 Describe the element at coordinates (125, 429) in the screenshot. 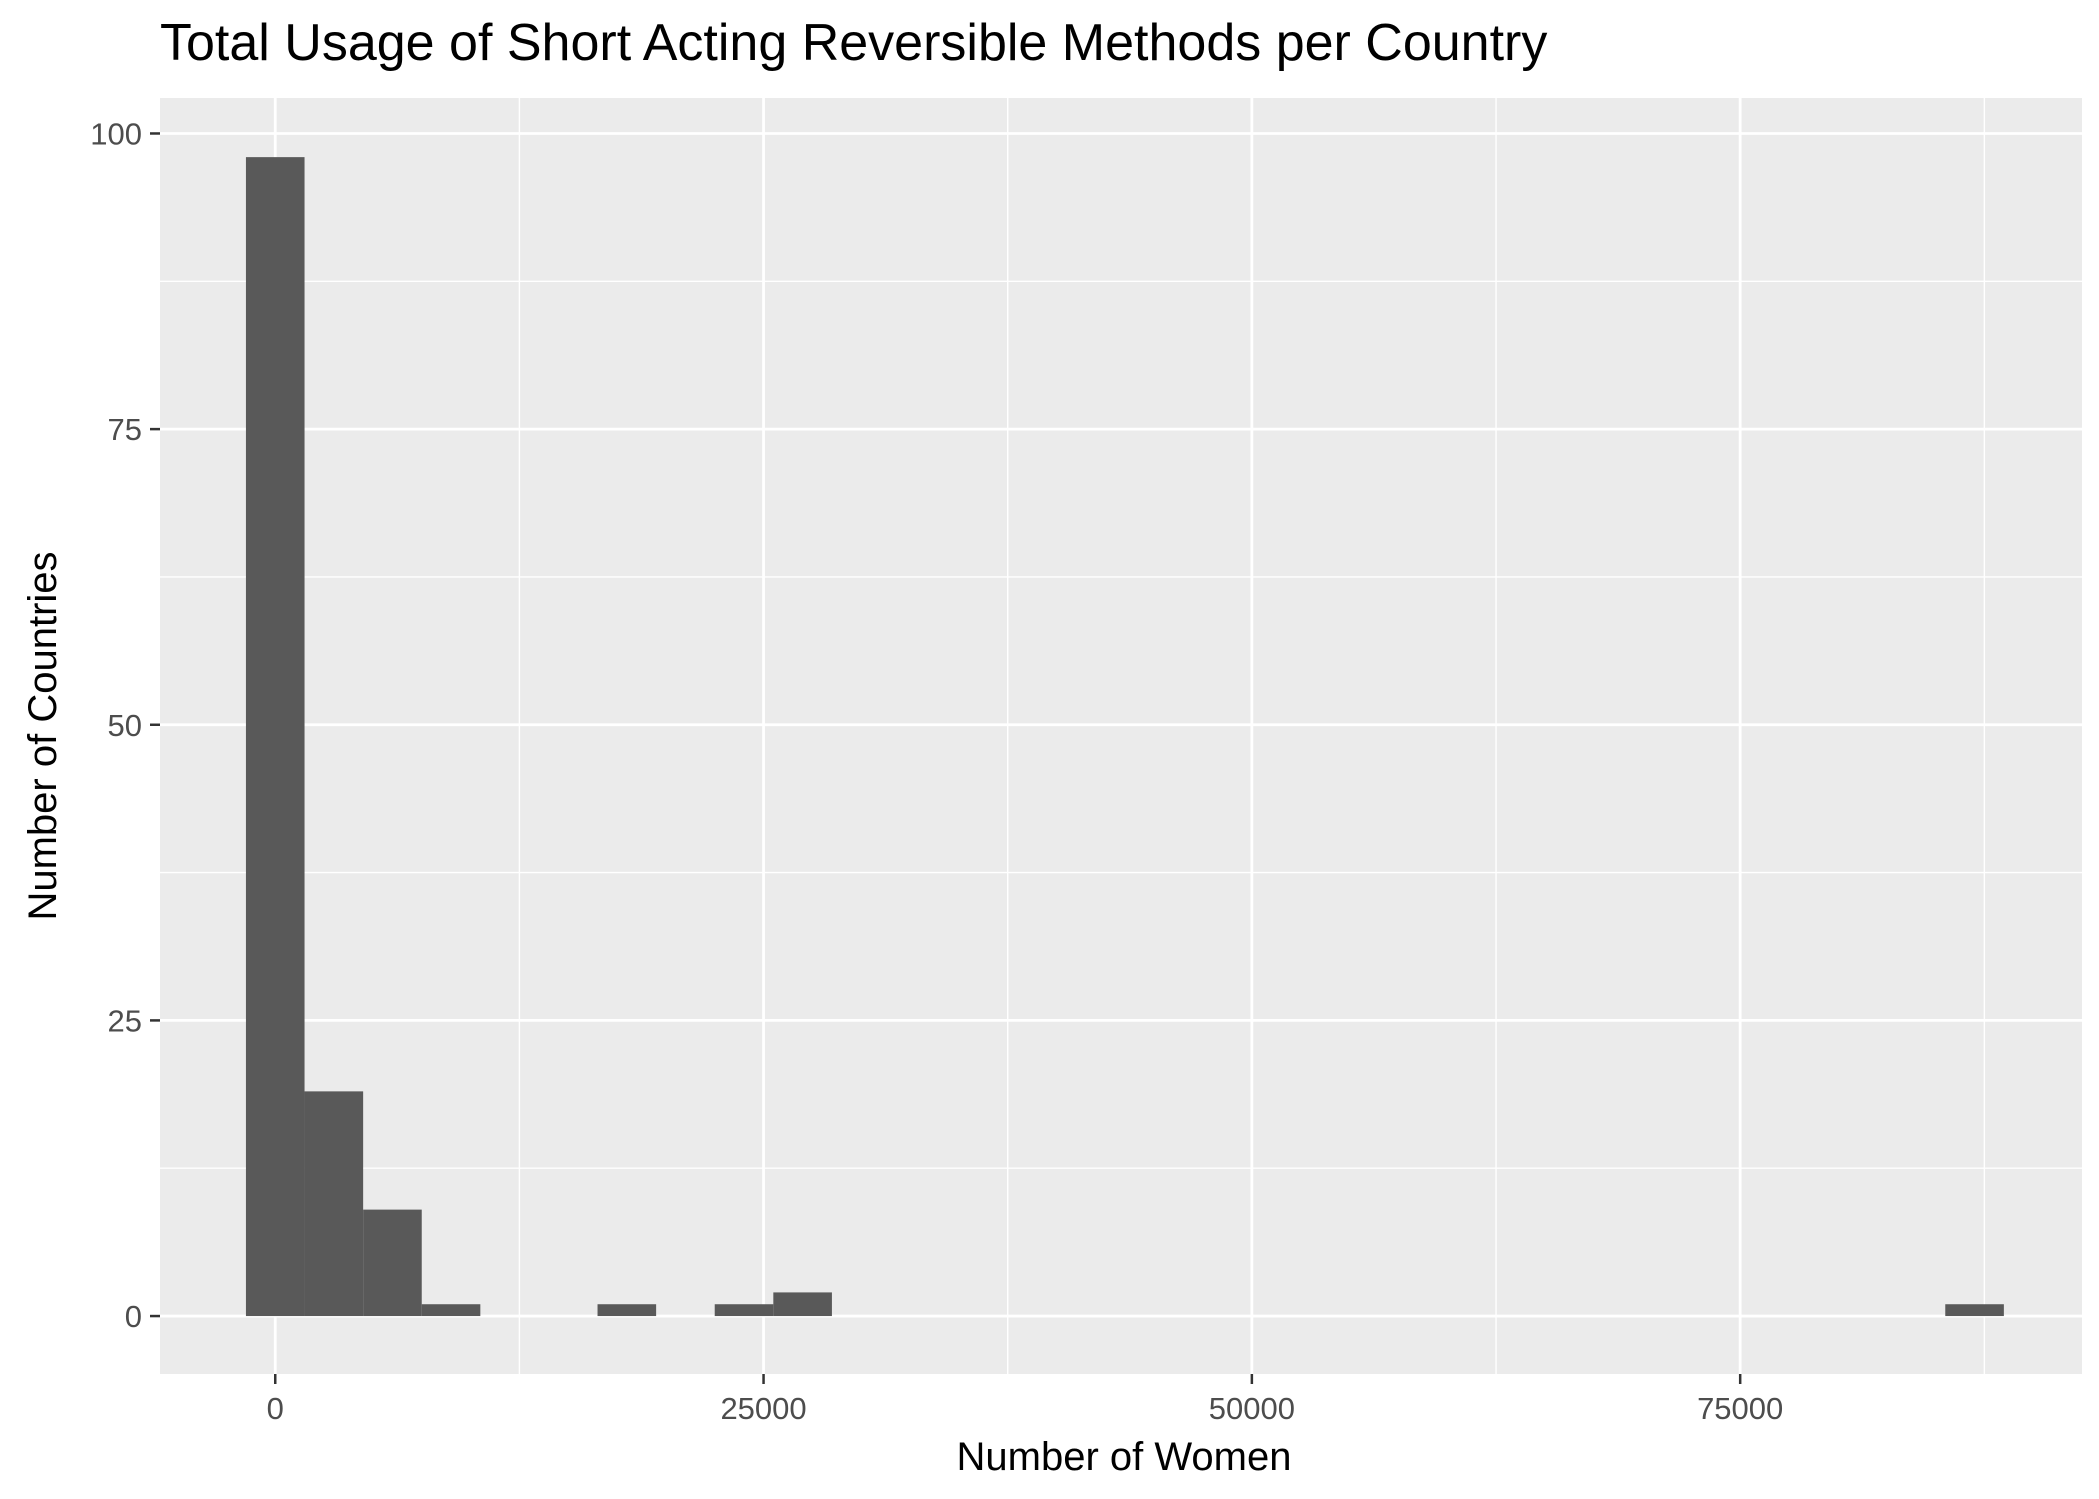

I see `y-tick-label: 75` at that location.